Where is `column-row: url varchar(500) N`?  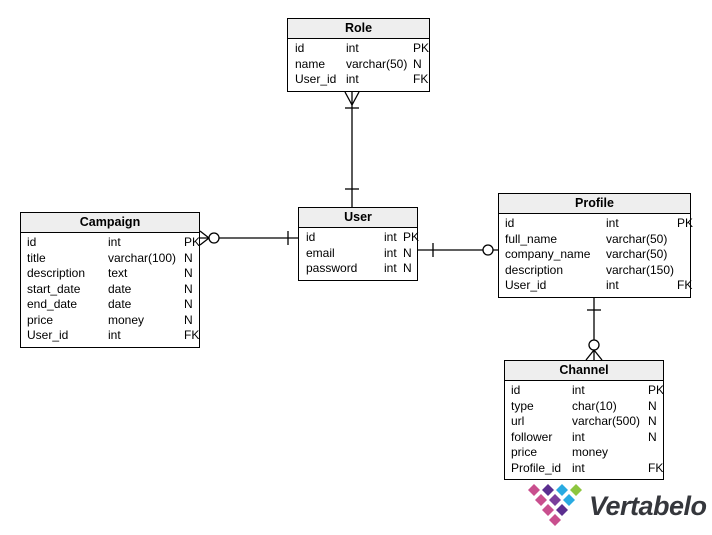
column-row: url varchar(500) N is located at coordinates (584, 422).